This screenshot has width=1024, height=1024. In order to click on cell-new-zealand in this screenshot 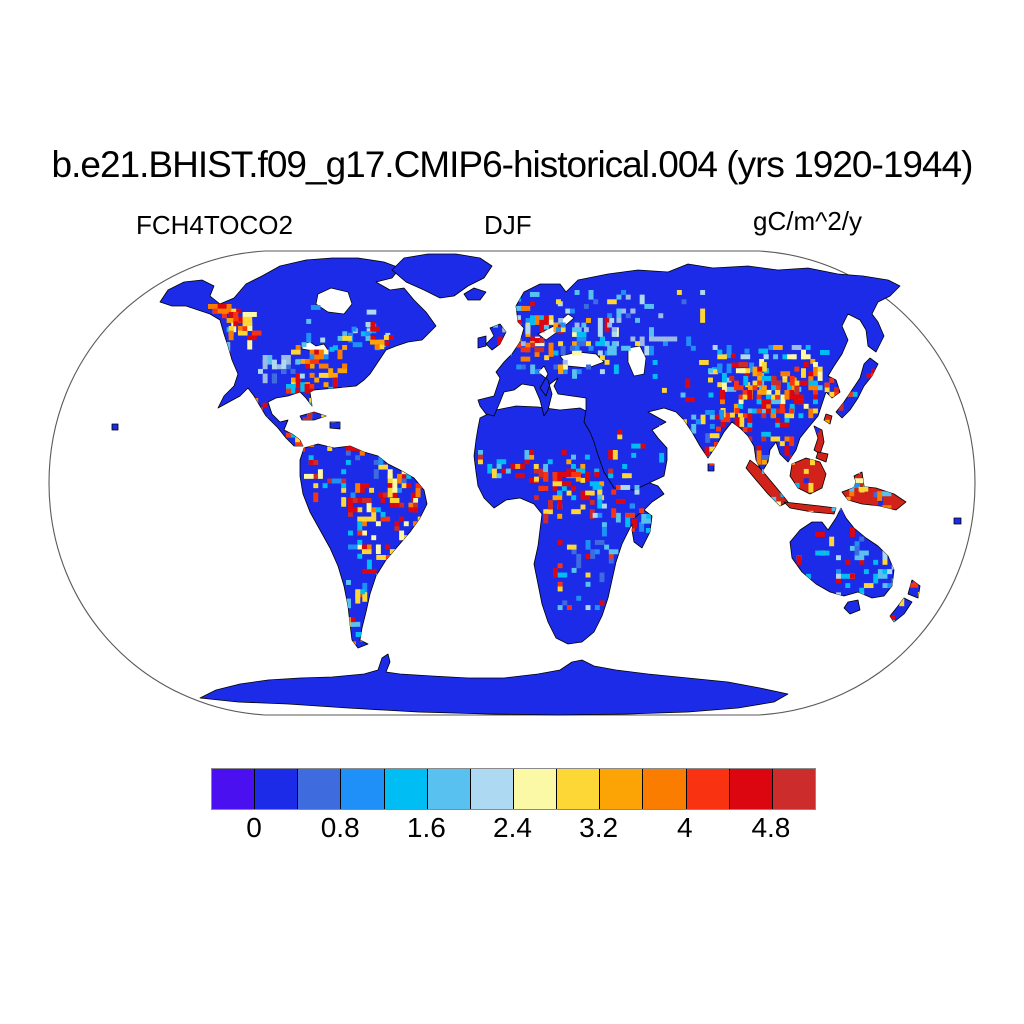, I will do `click(916, 580)`.